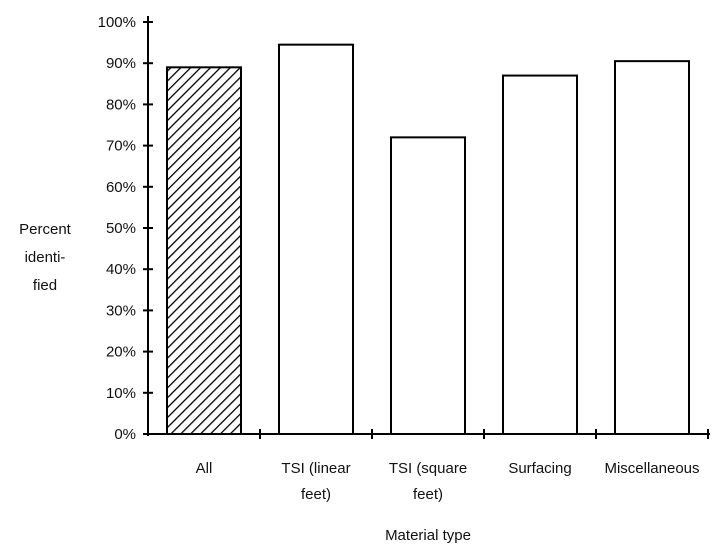 The image size is (715, 547). I want to click on y-axis-title: Percent identi- fied, so click(45, 257).